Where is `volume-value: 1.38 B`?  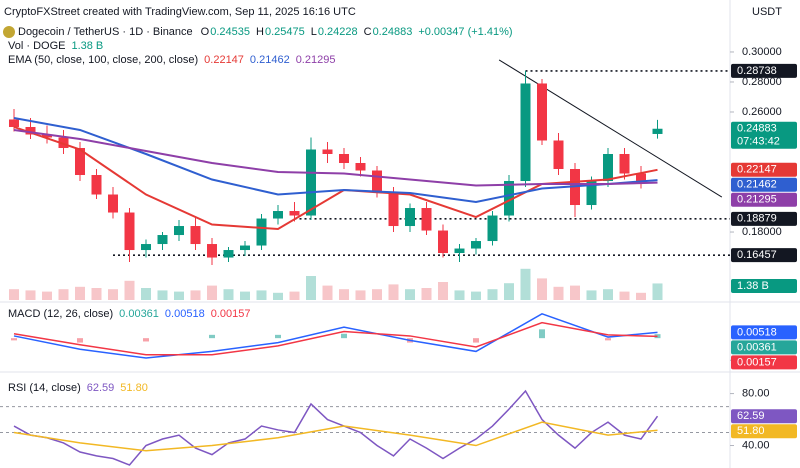 volume-value: 1.38 B is located at coordinates (87, 46).